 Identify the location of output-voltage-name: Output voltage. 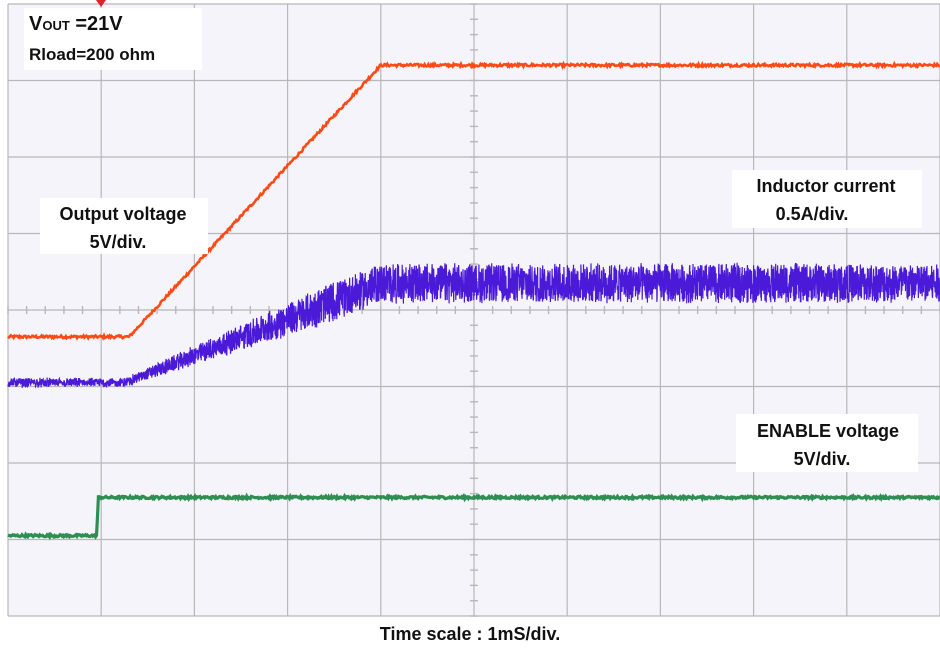
(123, 214).